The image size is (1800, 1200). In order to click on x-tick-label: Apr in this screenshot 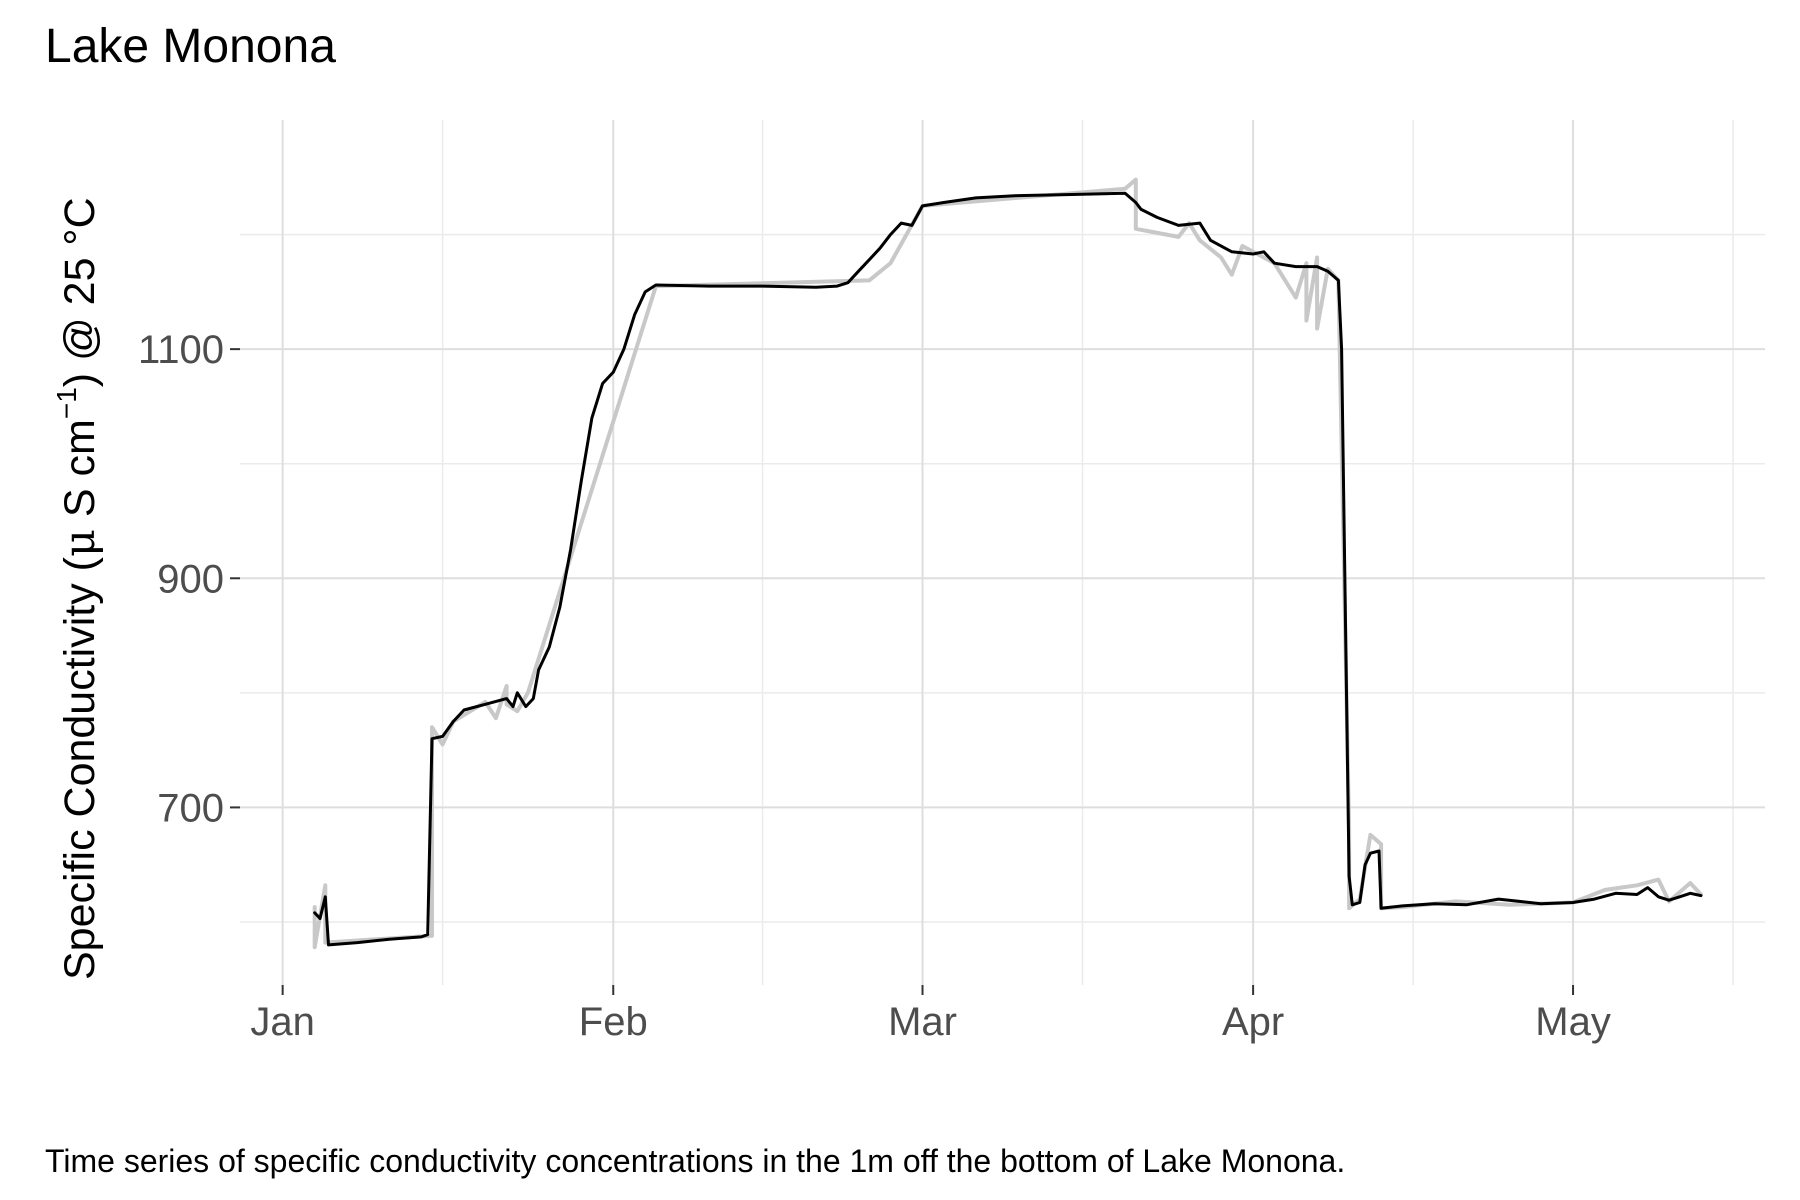, I will do `click(1253, 1022)`.